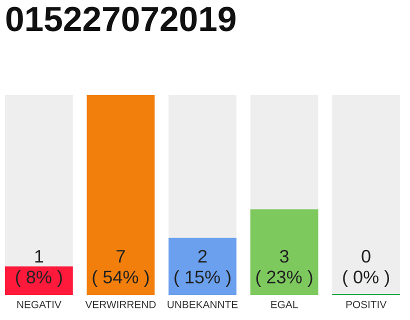  What do you see at coordinates (120, 304) in the screenshot?
I see `x-tick-label: VERWIRREND` at bounding box center [120, 304].